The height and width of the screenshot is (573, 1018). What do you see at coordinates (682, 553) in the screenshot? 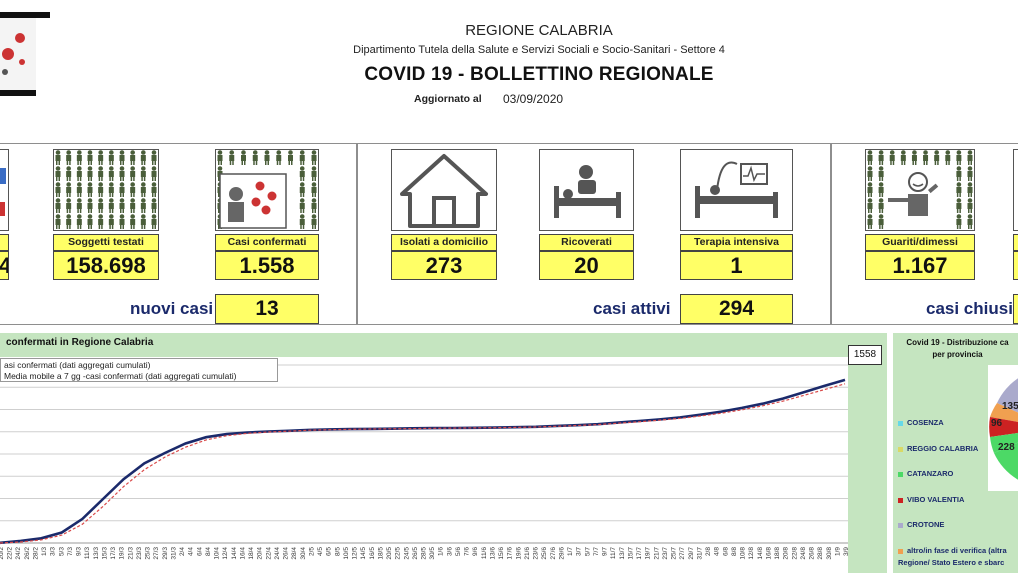
I see `x-tick-label: 27/7` at bounding box center [682, 553].